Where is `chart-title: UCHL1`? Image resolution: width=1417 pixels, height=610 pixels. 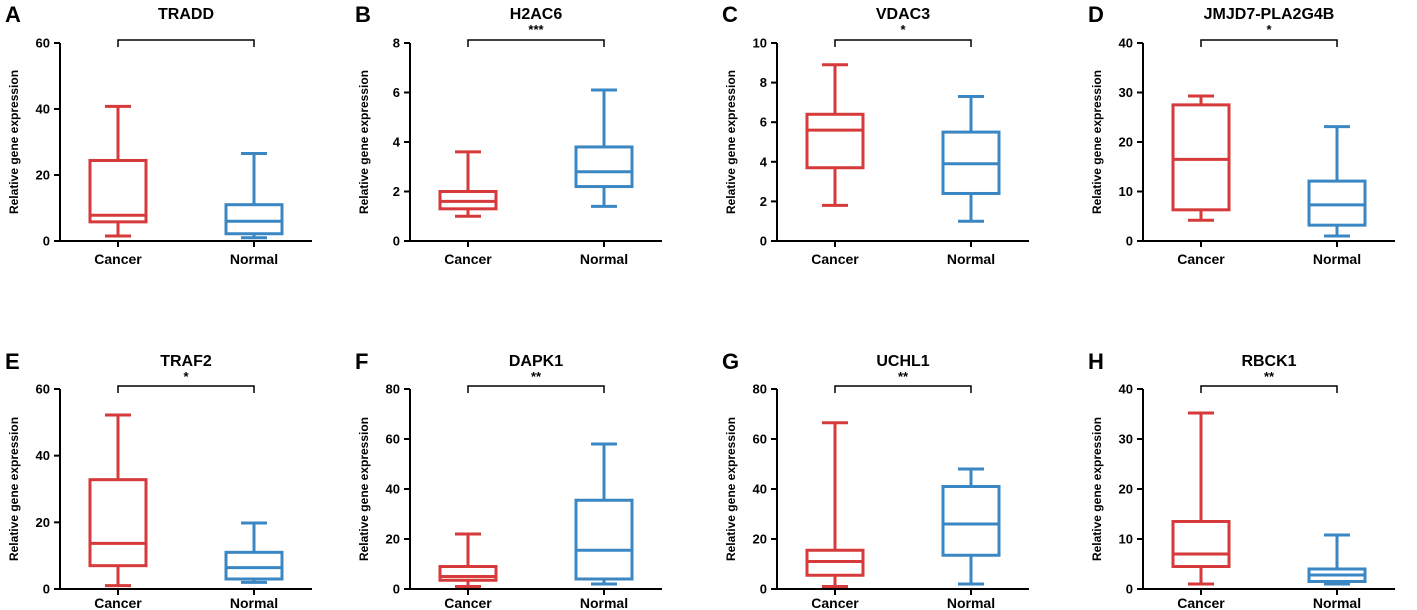
chart-title: UCHL1 is located at coordinates (902, 361).